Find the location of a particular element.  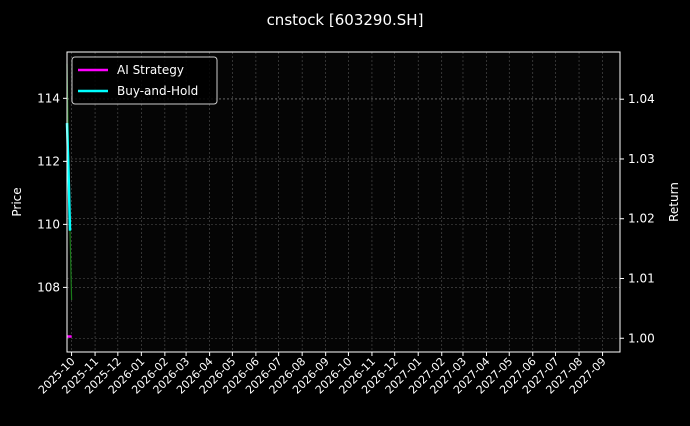

legend: AI Strategy Buy-and-Hold is located at coordinates (144, 80).